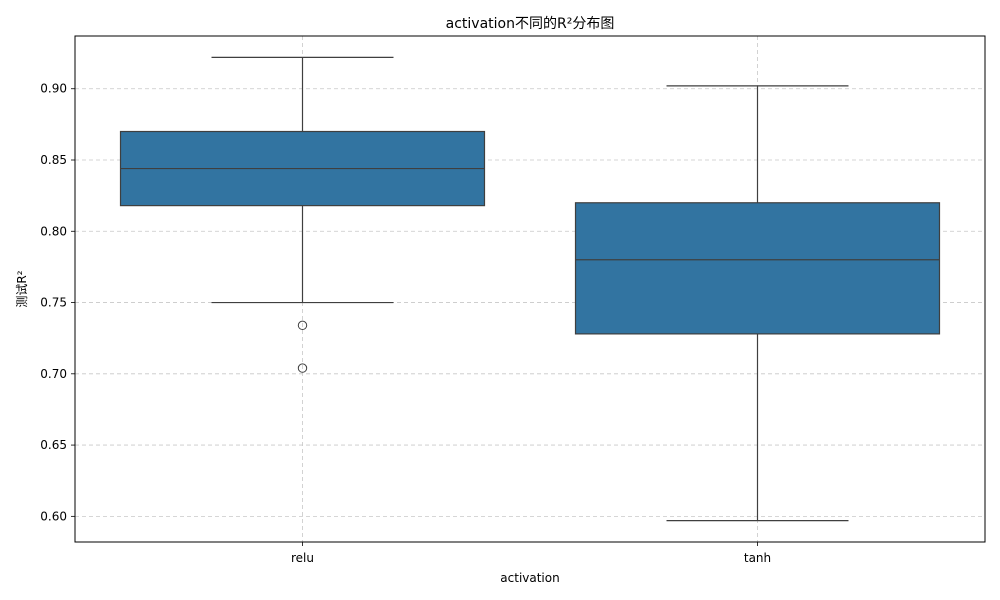  What do you see at coordinates (53, 374) in the screenshot?
I see `y-tick-label: 0.70` at bounding box center [53, 374].